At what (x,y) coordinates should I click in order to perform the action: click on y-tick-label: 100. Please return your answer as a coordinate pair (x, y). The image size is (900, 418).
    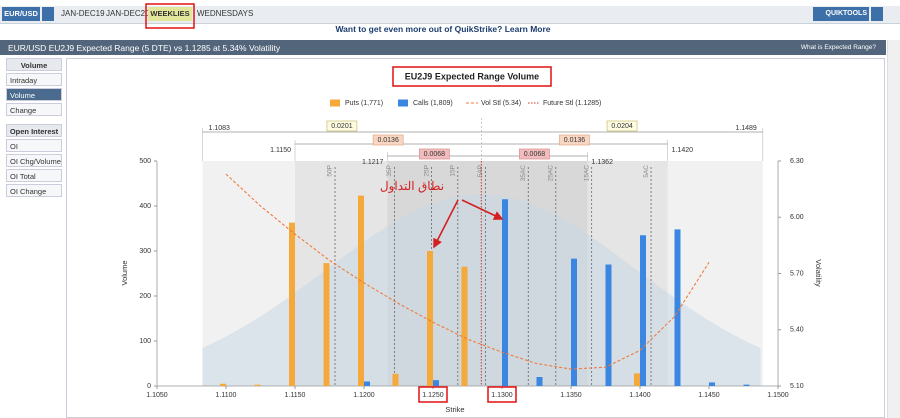
    Looking at the image, I should click on (145, 341).